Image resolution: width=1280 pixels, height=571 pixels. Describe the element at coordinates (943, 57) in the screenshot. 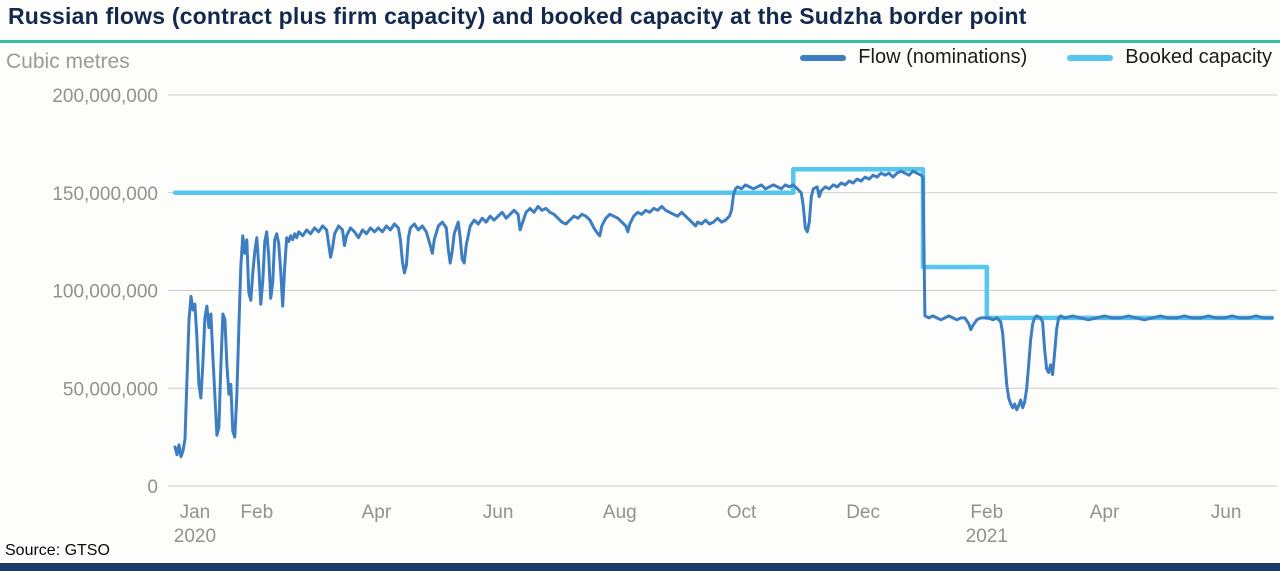

I see `legend-label-flow: Flow (nominations)` at that location.